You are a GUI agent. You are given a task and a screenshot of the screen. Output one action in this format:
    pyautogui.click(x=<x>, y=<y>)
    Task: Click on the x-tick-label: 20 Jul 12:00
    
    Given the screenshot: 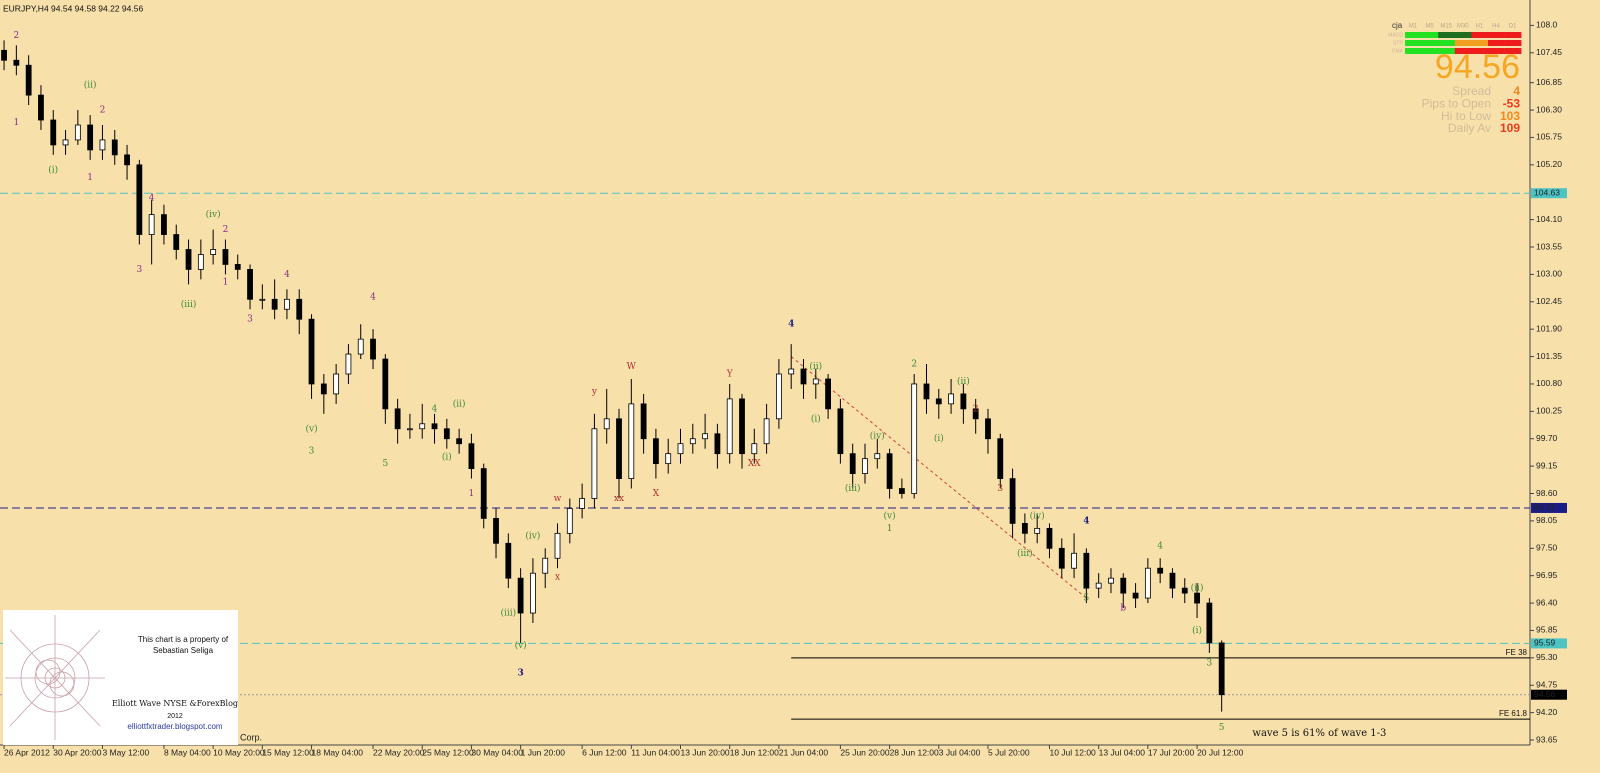 What is the action you would take?
    pyautogui.click(x=1220, y=752)
    